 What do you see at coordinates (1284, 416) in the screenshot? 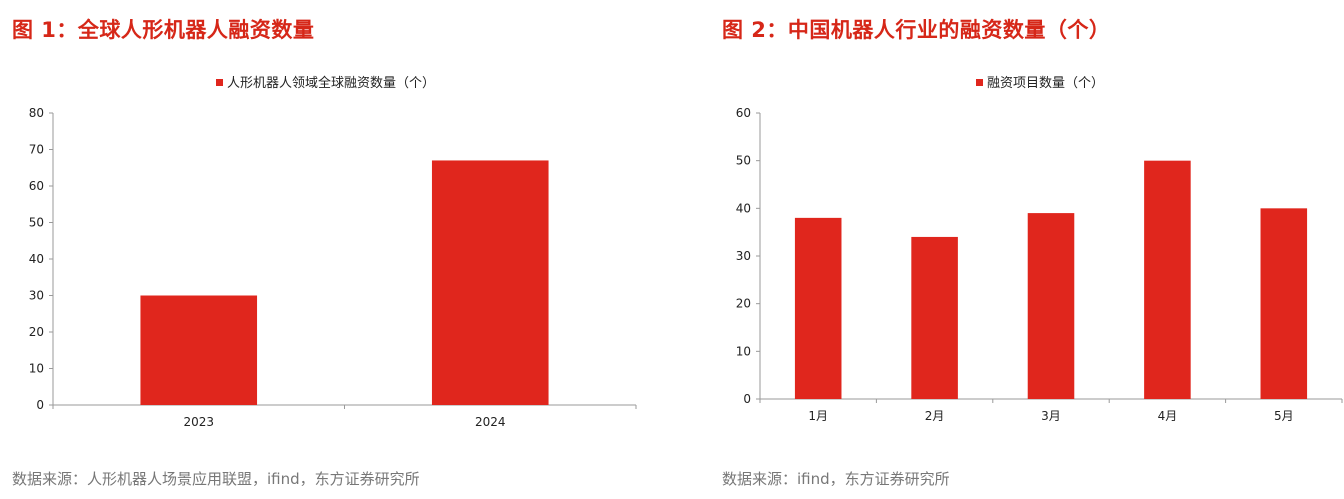
I see `x-tick-label: 5月` at bounding box center [1284, 416].